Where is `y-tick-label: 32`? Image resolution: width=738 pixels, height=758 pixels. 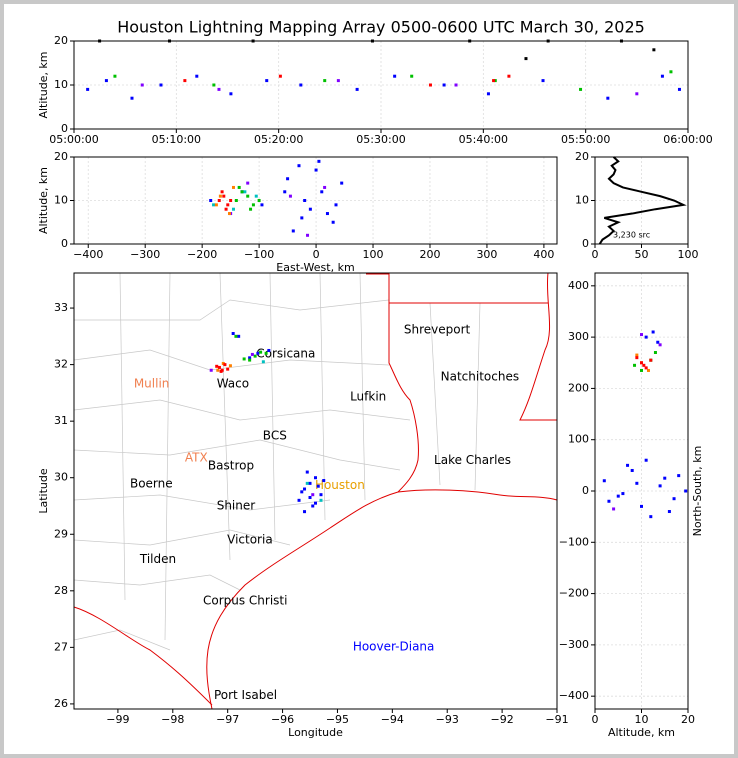 y-tick-label: 32 is located at coordinates (61, 364).